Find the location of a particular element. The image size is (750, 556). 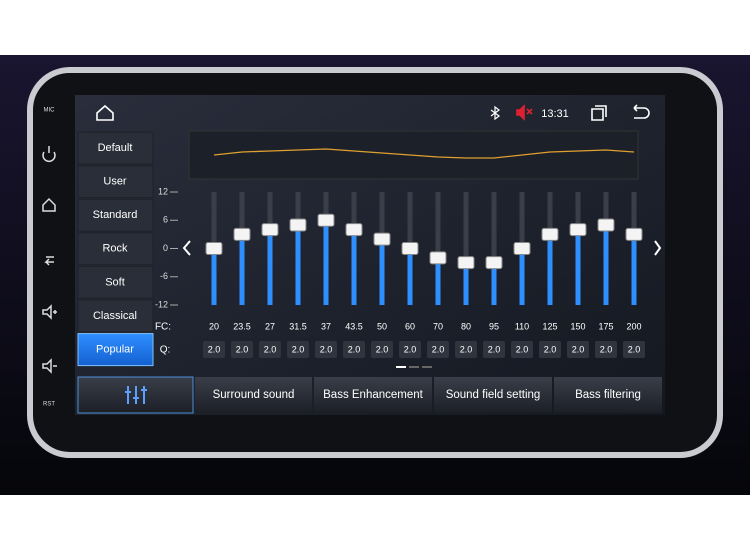

preset-label: Standard is located at coordinates (115, 215).